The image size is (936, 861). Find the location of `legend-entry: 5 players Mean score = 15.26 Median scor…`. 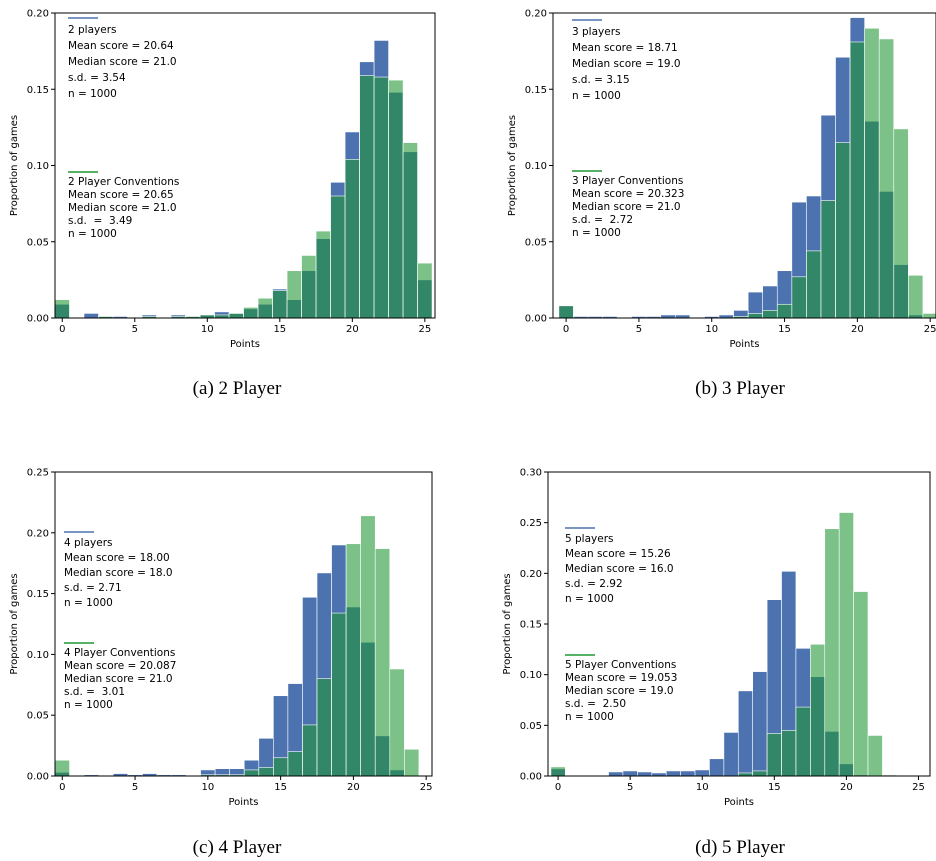

legend-entry: 5 players Mean score = 15.26 Median scor… is located at coordinates (619, 569).